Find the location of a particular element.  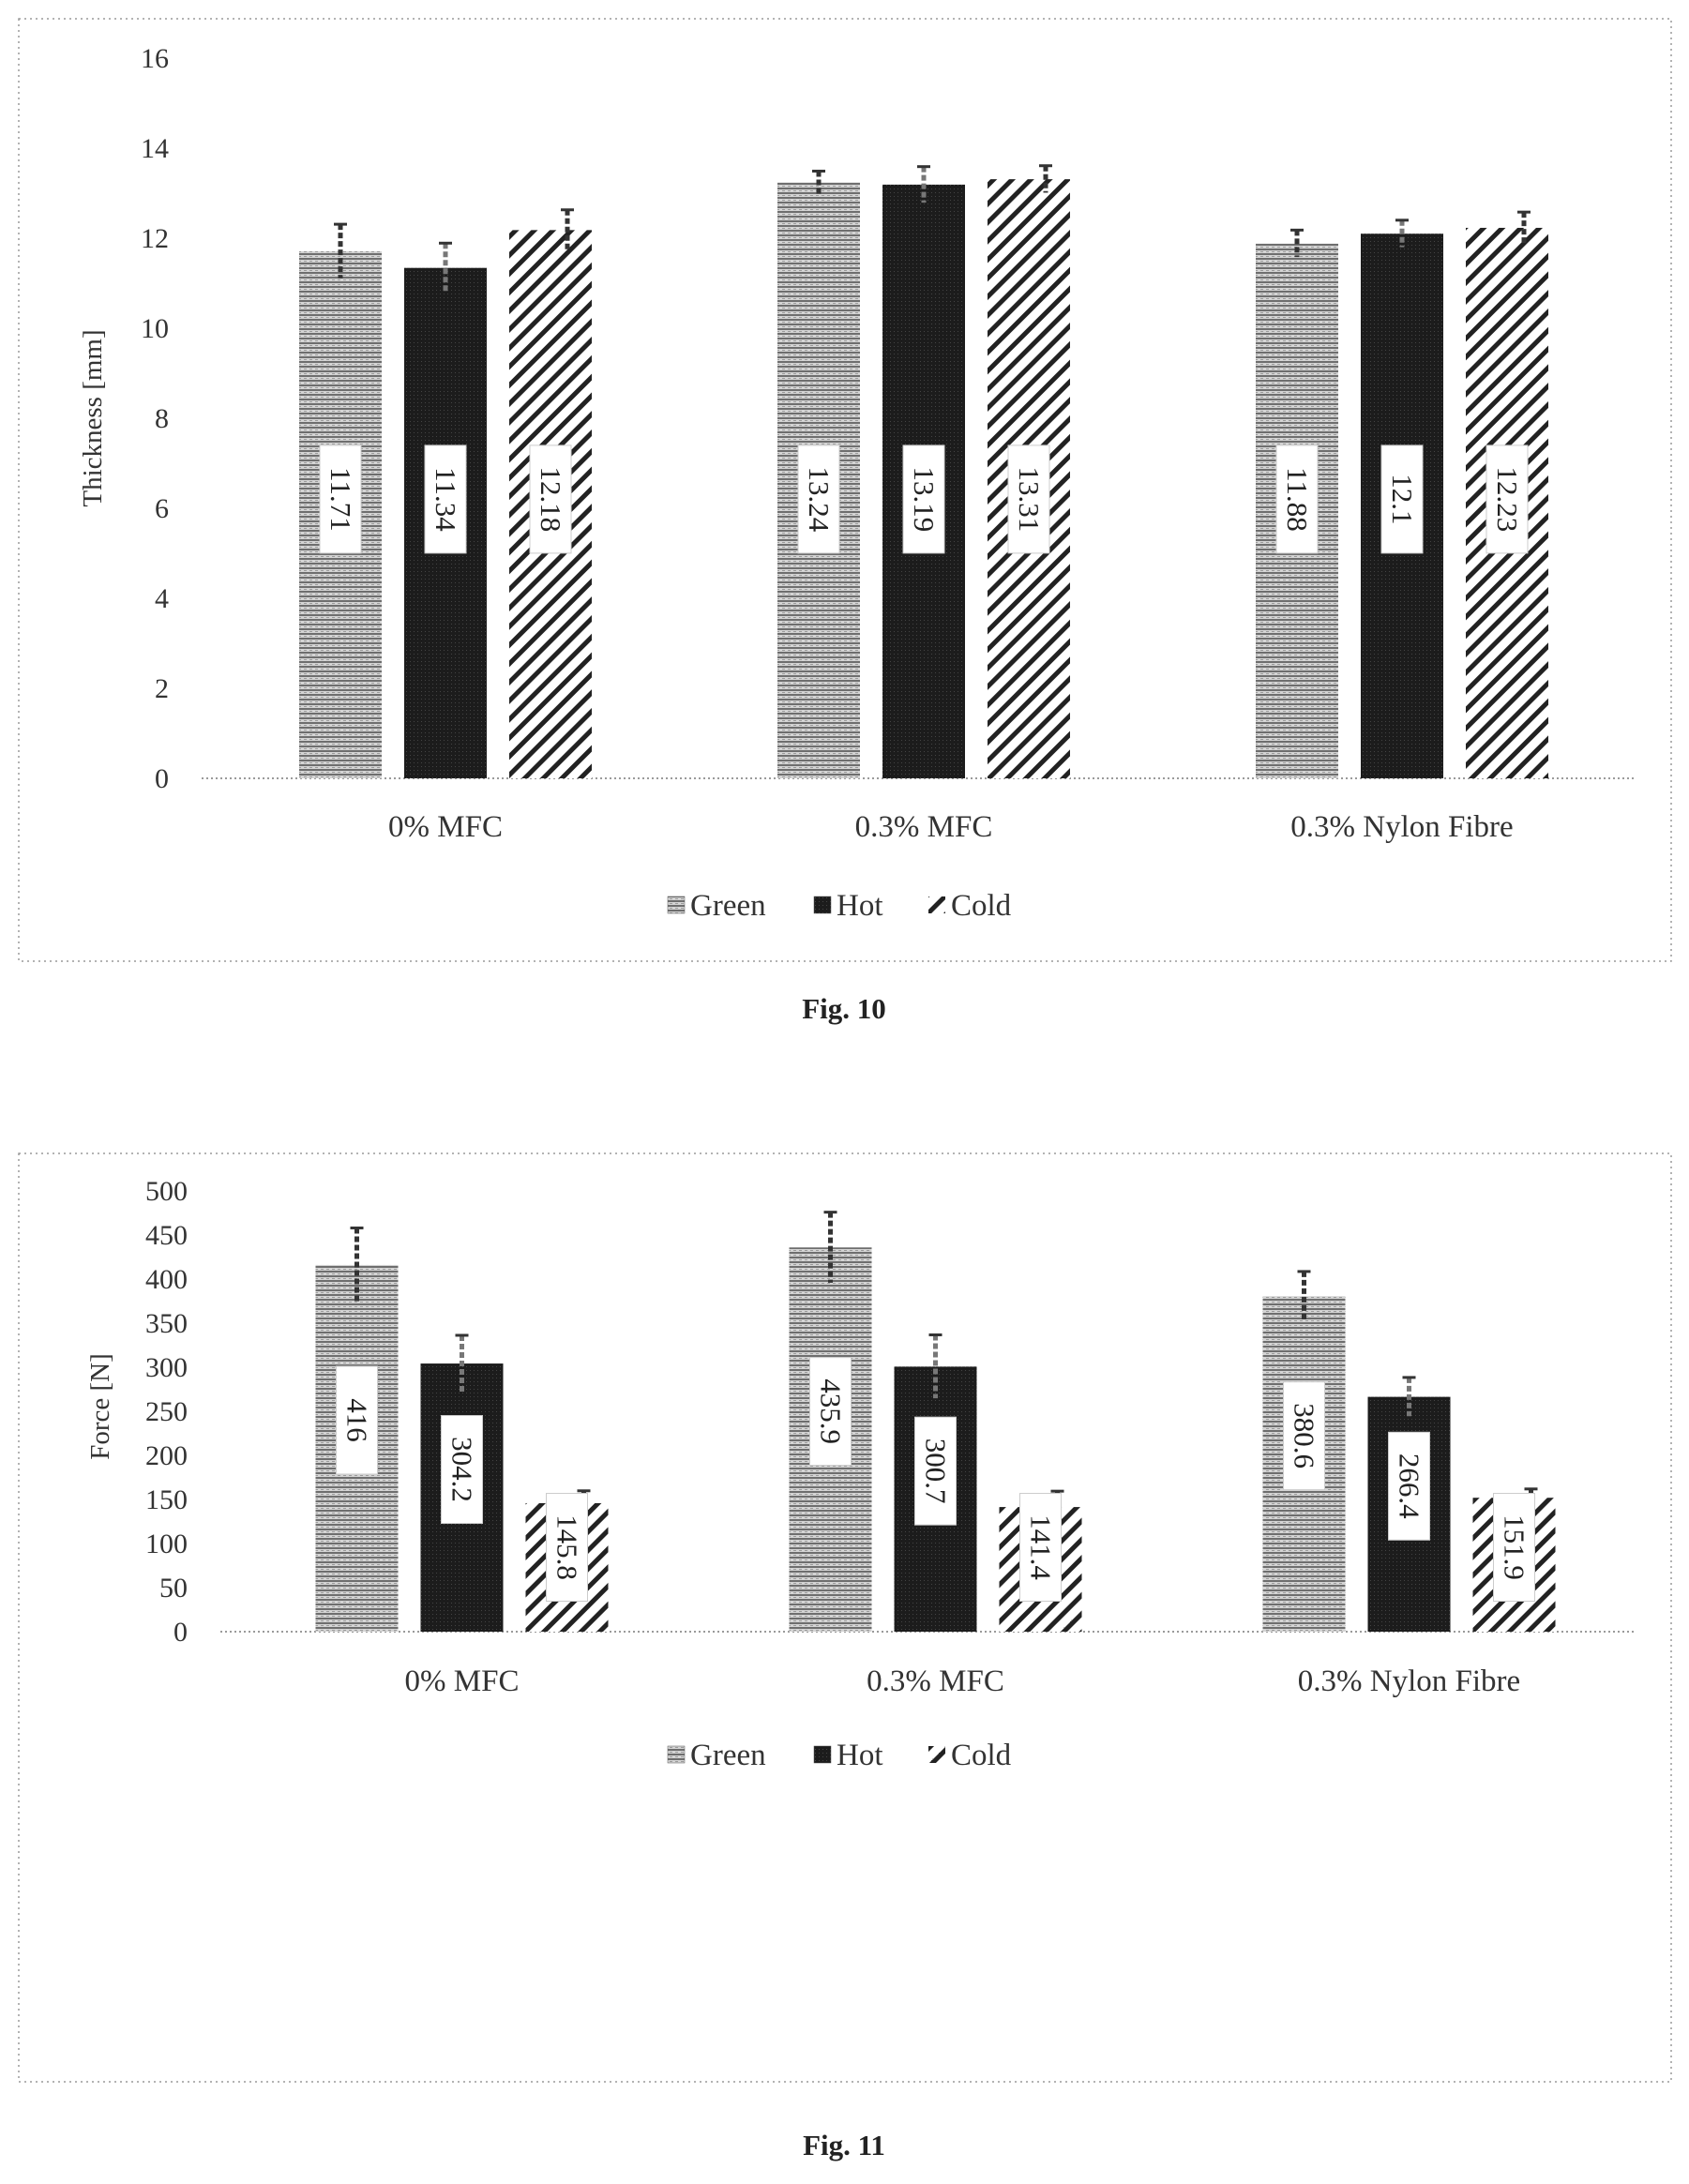

data-label: 13.24 is located at coordinates (820, 500).